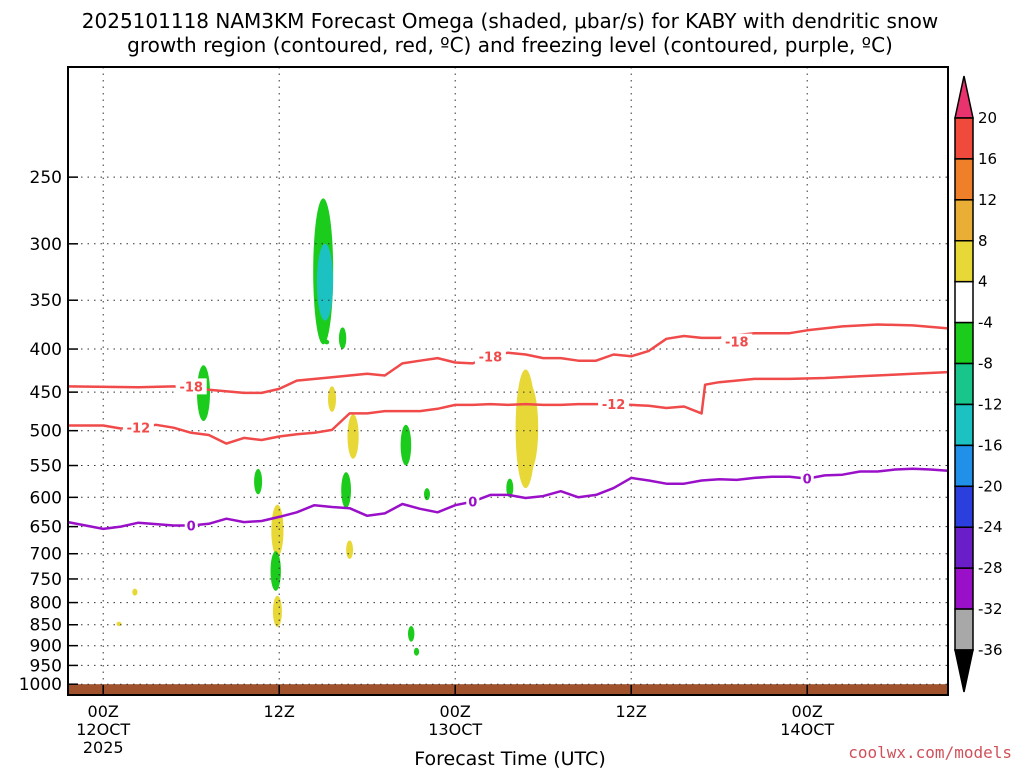 The height and width of the screenshot is (768, 1024). I want to click on colorbar-label-13: -36, so click(990, 650).